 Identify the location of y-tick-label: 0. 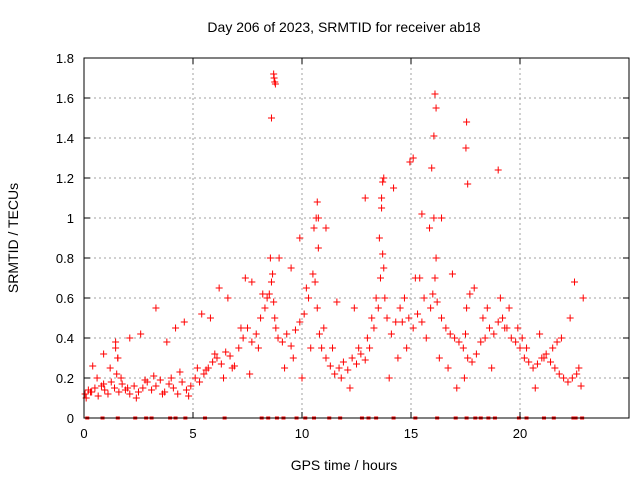
(70, 418).